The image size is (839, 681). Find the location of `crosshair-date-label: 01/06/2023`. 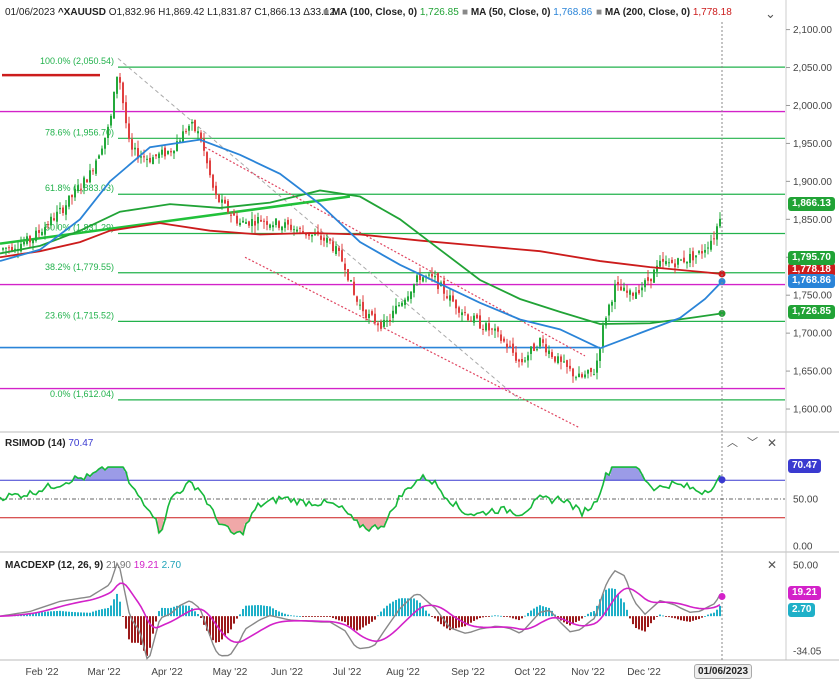

crosshair-date-label: 01/06/2023 is located at coordinates (723, 671).